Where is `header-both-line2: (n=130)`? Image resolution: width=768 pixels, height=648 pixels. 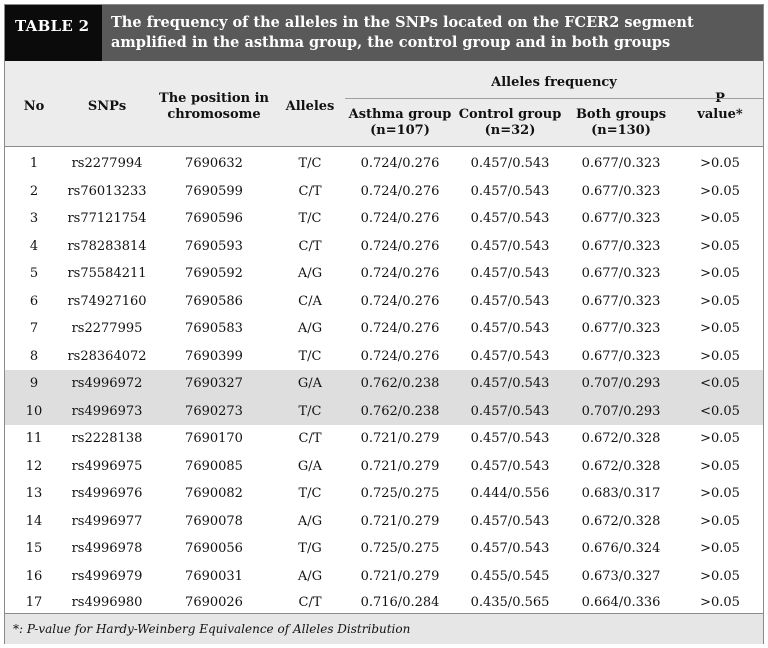
header-both-line2: (n=130) is located at coordinates (621, 130).